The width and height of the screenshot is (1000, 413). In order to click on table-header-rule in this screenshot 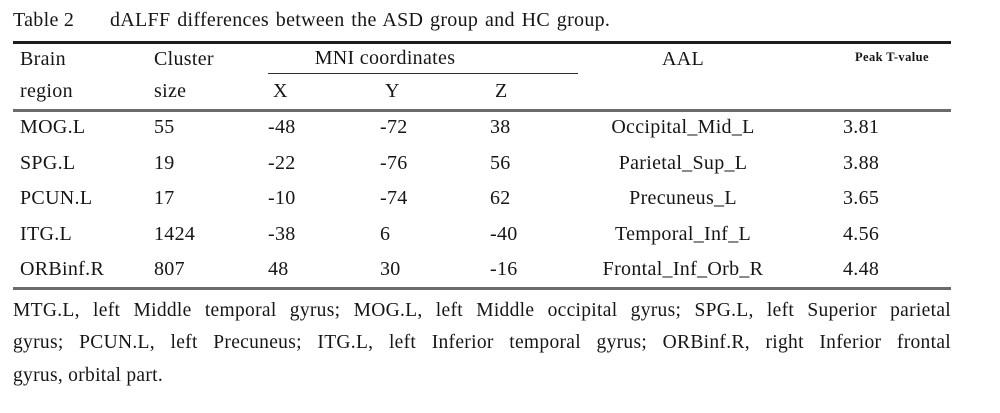, I will do `click(482, 110)`.